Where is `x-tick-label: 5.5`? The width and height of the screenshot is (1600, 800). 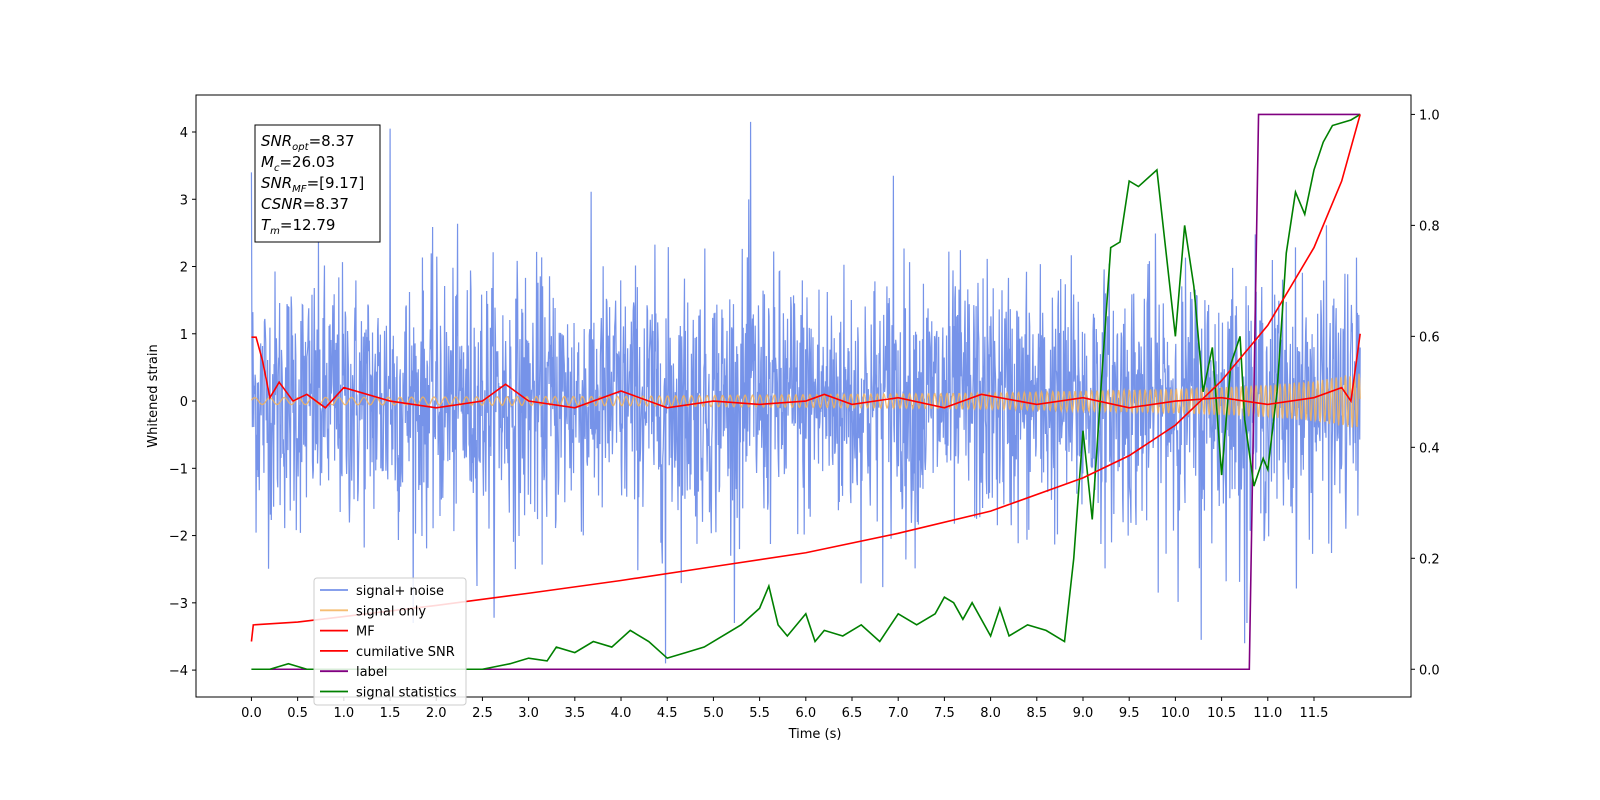
x-tick-label: 5.5 is located at coordinates (759, 713).